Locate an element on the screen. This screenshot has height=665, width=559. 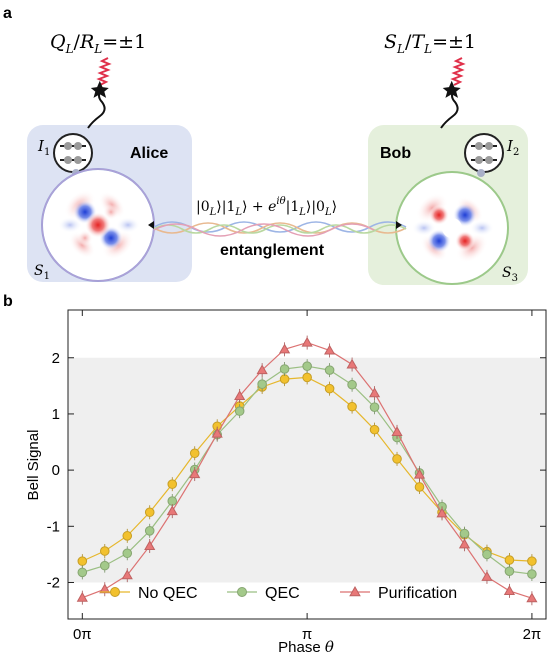
legend-label: No QEC is located at coordinates (168, 593).